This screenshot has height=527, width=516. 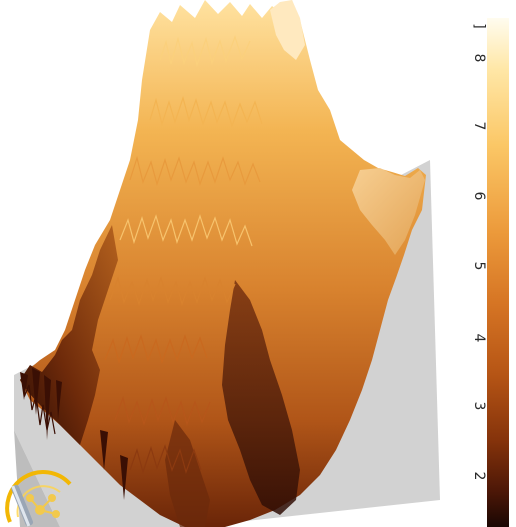 What do you see at coordinates (261, 397) in the screenshot?
I see `surface-central-valley` at bounding box center [261, 397].